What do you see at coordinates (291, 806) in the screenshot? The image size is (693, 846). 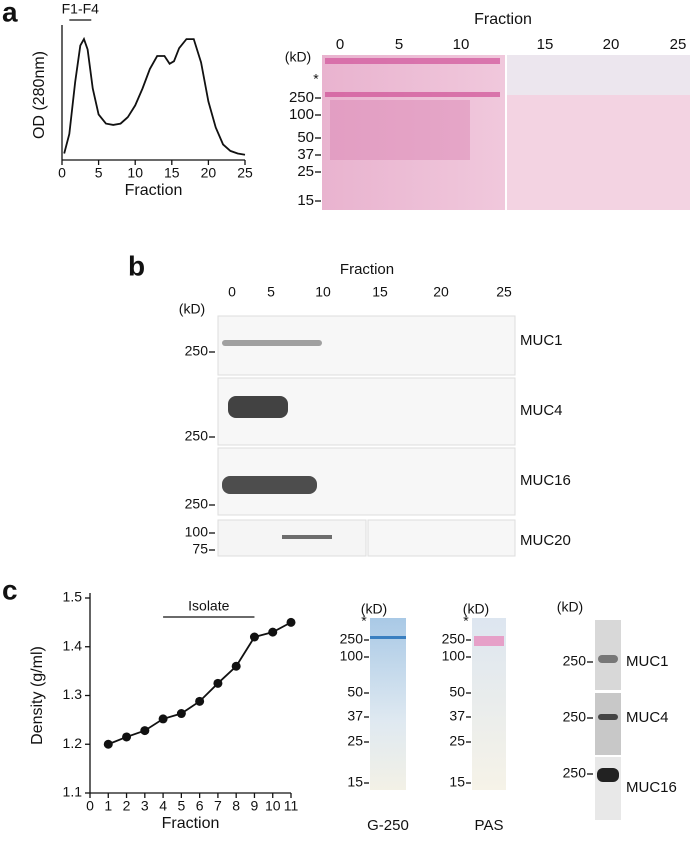 I see `x-tick-label: 11` at bounding box center [291, 806].